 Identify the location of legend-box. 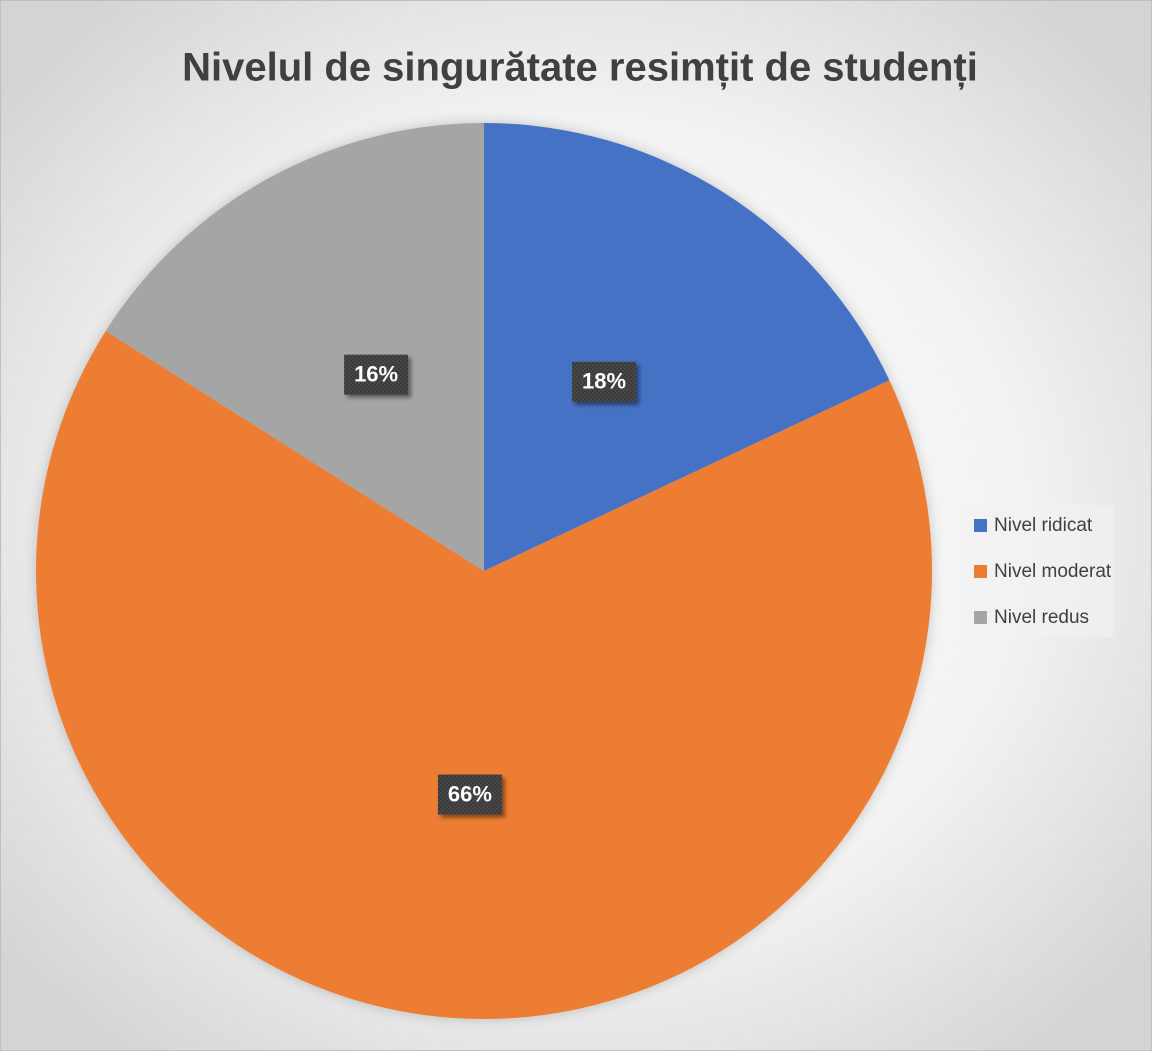
(1038, 571).